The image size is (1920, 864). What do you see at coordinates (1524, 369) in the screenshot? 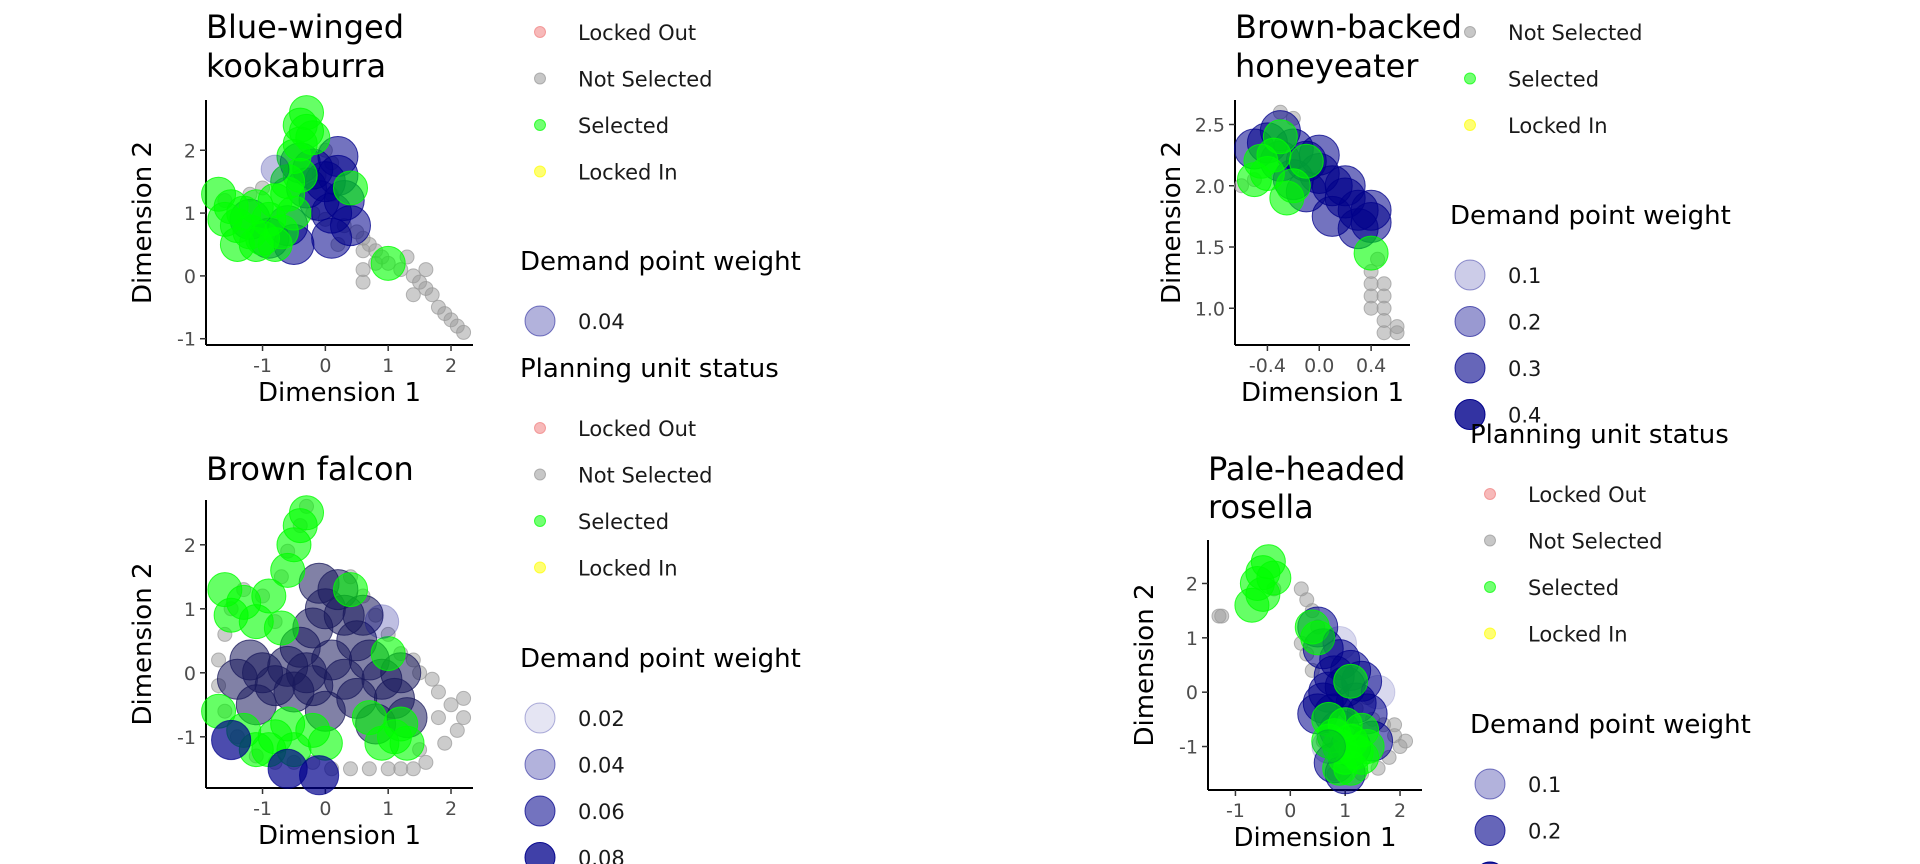
I see `legend-weight-label: 0.3` at bounding box center [1524, 369].